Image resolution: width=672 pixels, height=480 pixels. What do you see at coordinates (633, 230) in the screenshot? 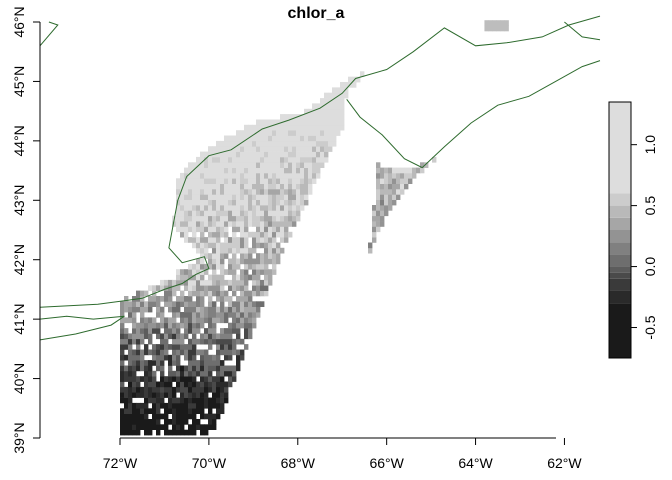
I see `colorbar-legend: -0.5 0.0 0.5 1.0` at bounding box center [633, 230].